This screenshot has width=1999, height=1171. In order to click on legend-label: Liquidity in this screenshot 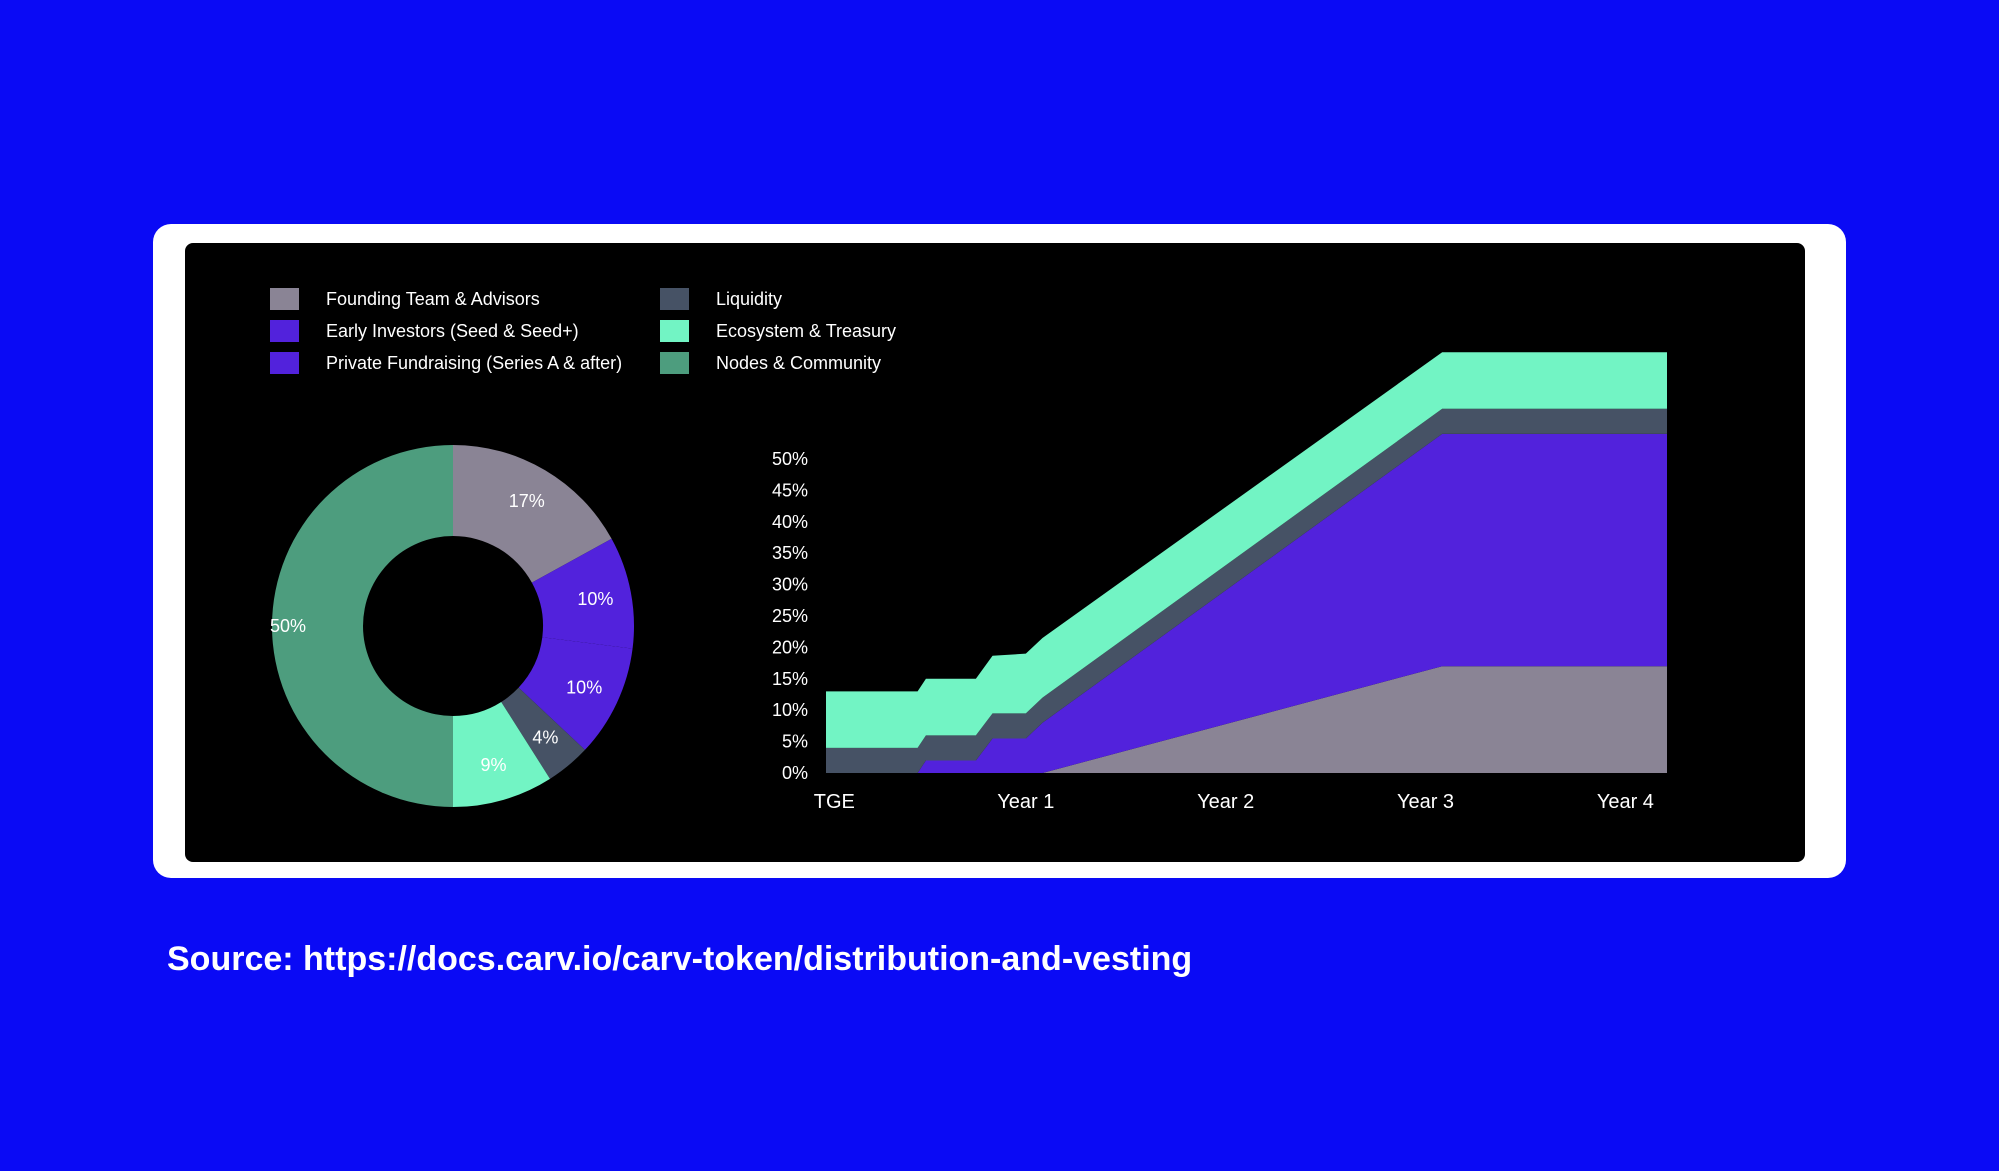, I will do `click(749, 298)`.